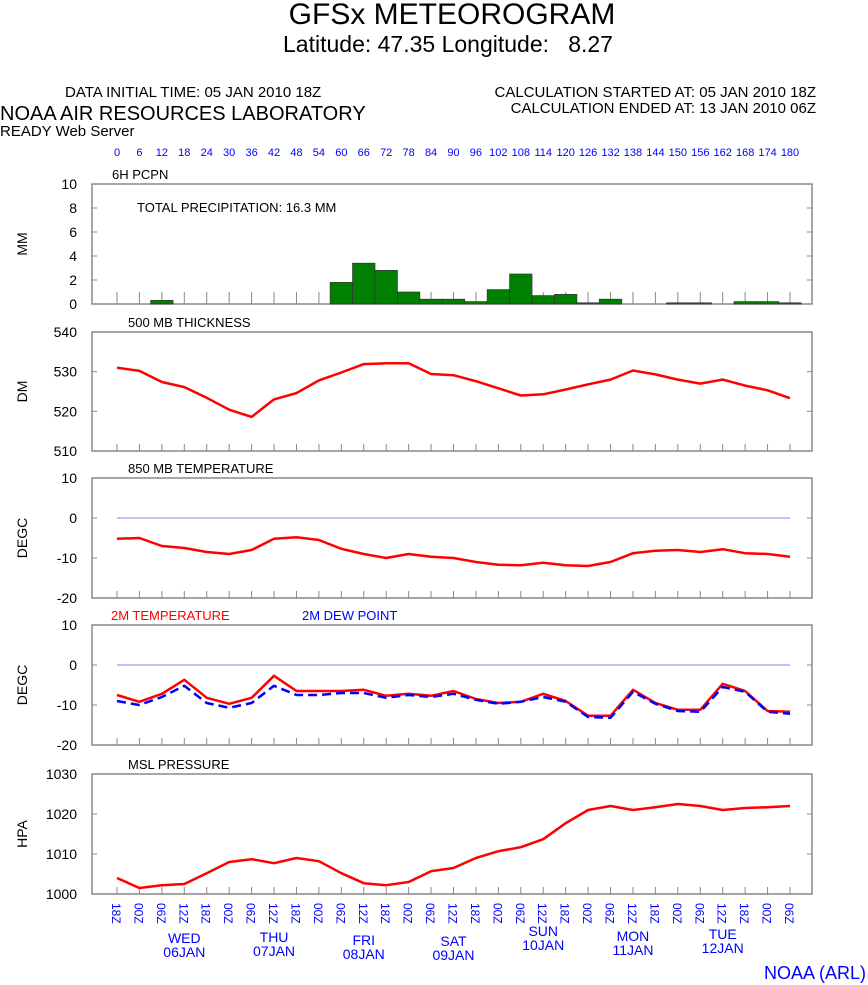 The image size is (868, 985). I want to click on hour-label: 60, so click(341, 153).